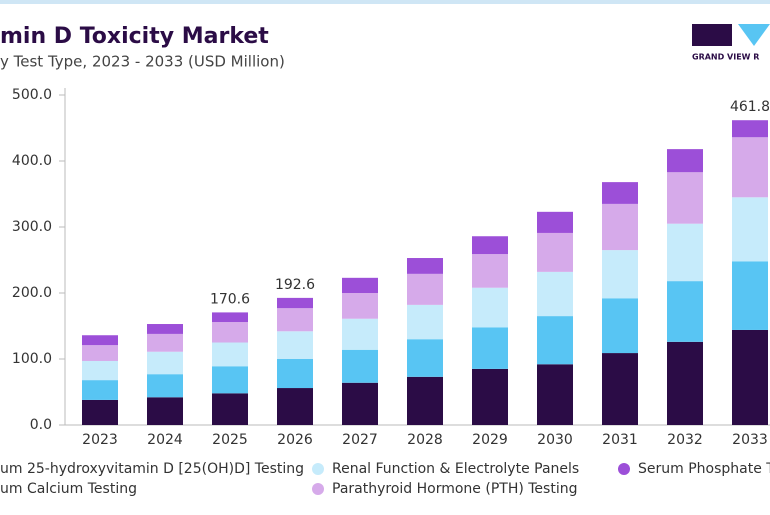 The height and width of the screenshot is (515, 770). What do you see at coordinates (32, 227) in the screenshot?
I see `y-tick-label: 300.0` at bounding box center [32, 227].